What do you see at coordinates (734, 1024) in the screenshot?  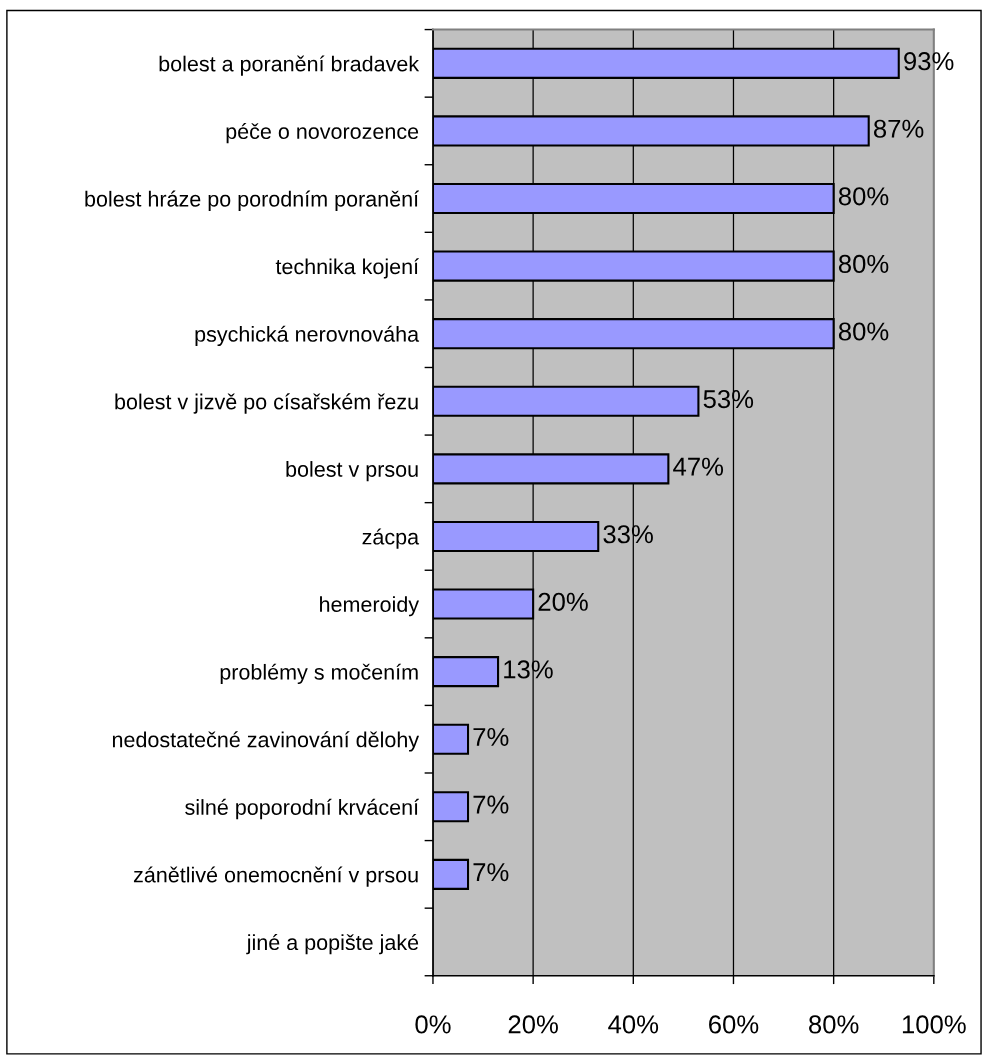 I see `x-tick-label: 60%` at bounding box center [734, 1024].